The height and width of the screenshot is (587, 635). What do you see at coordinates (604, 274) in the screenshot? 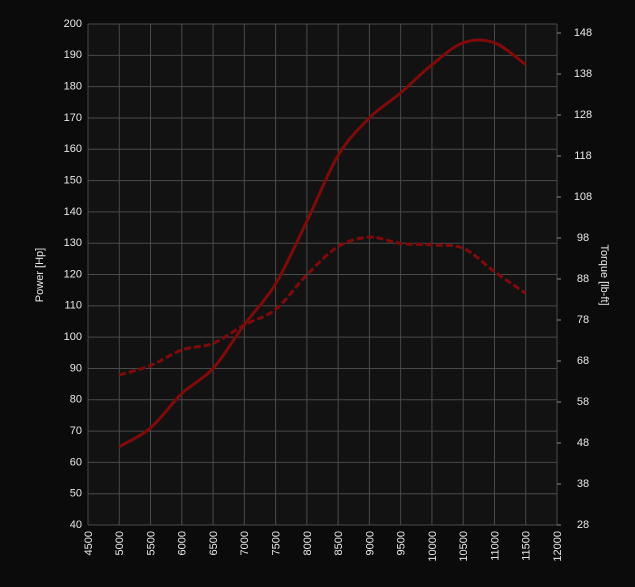
I see `y2-axis-title: Torque [lb-ft]` at bounding box center [604, 274].